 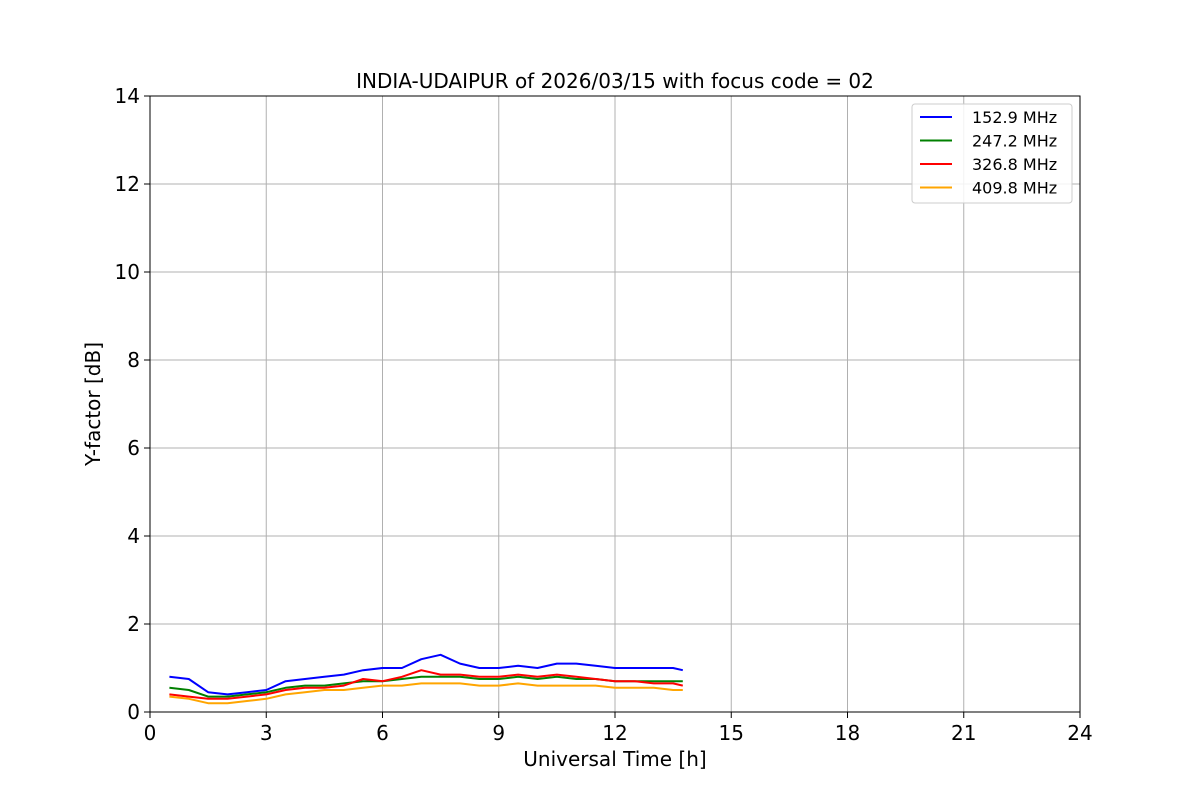 What do you see at coordinates (133, 624) in the screenshot?
I see `y-tick-label: 2` at bounding box center [133, 624].